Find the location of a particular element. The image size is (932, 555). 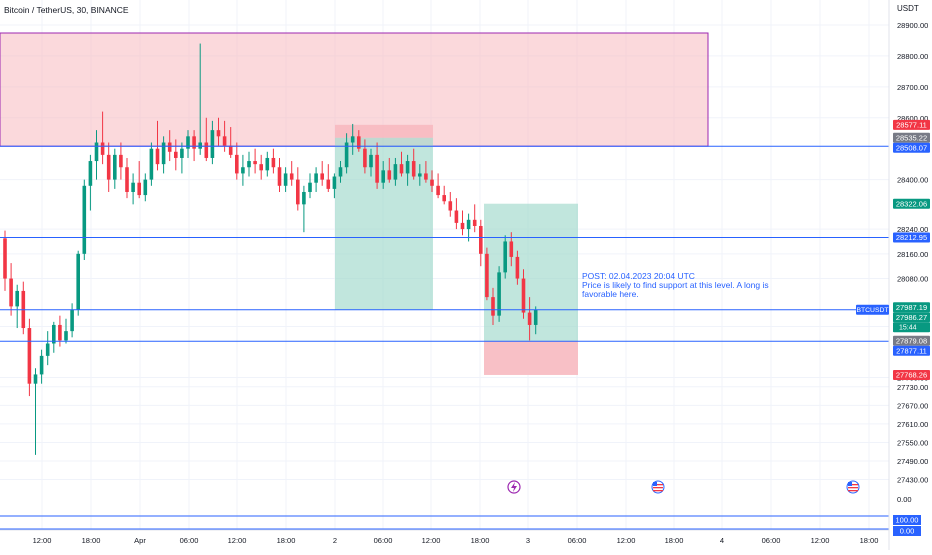

price-tag-label: 28508.07 is located at coordinates (911, 147).